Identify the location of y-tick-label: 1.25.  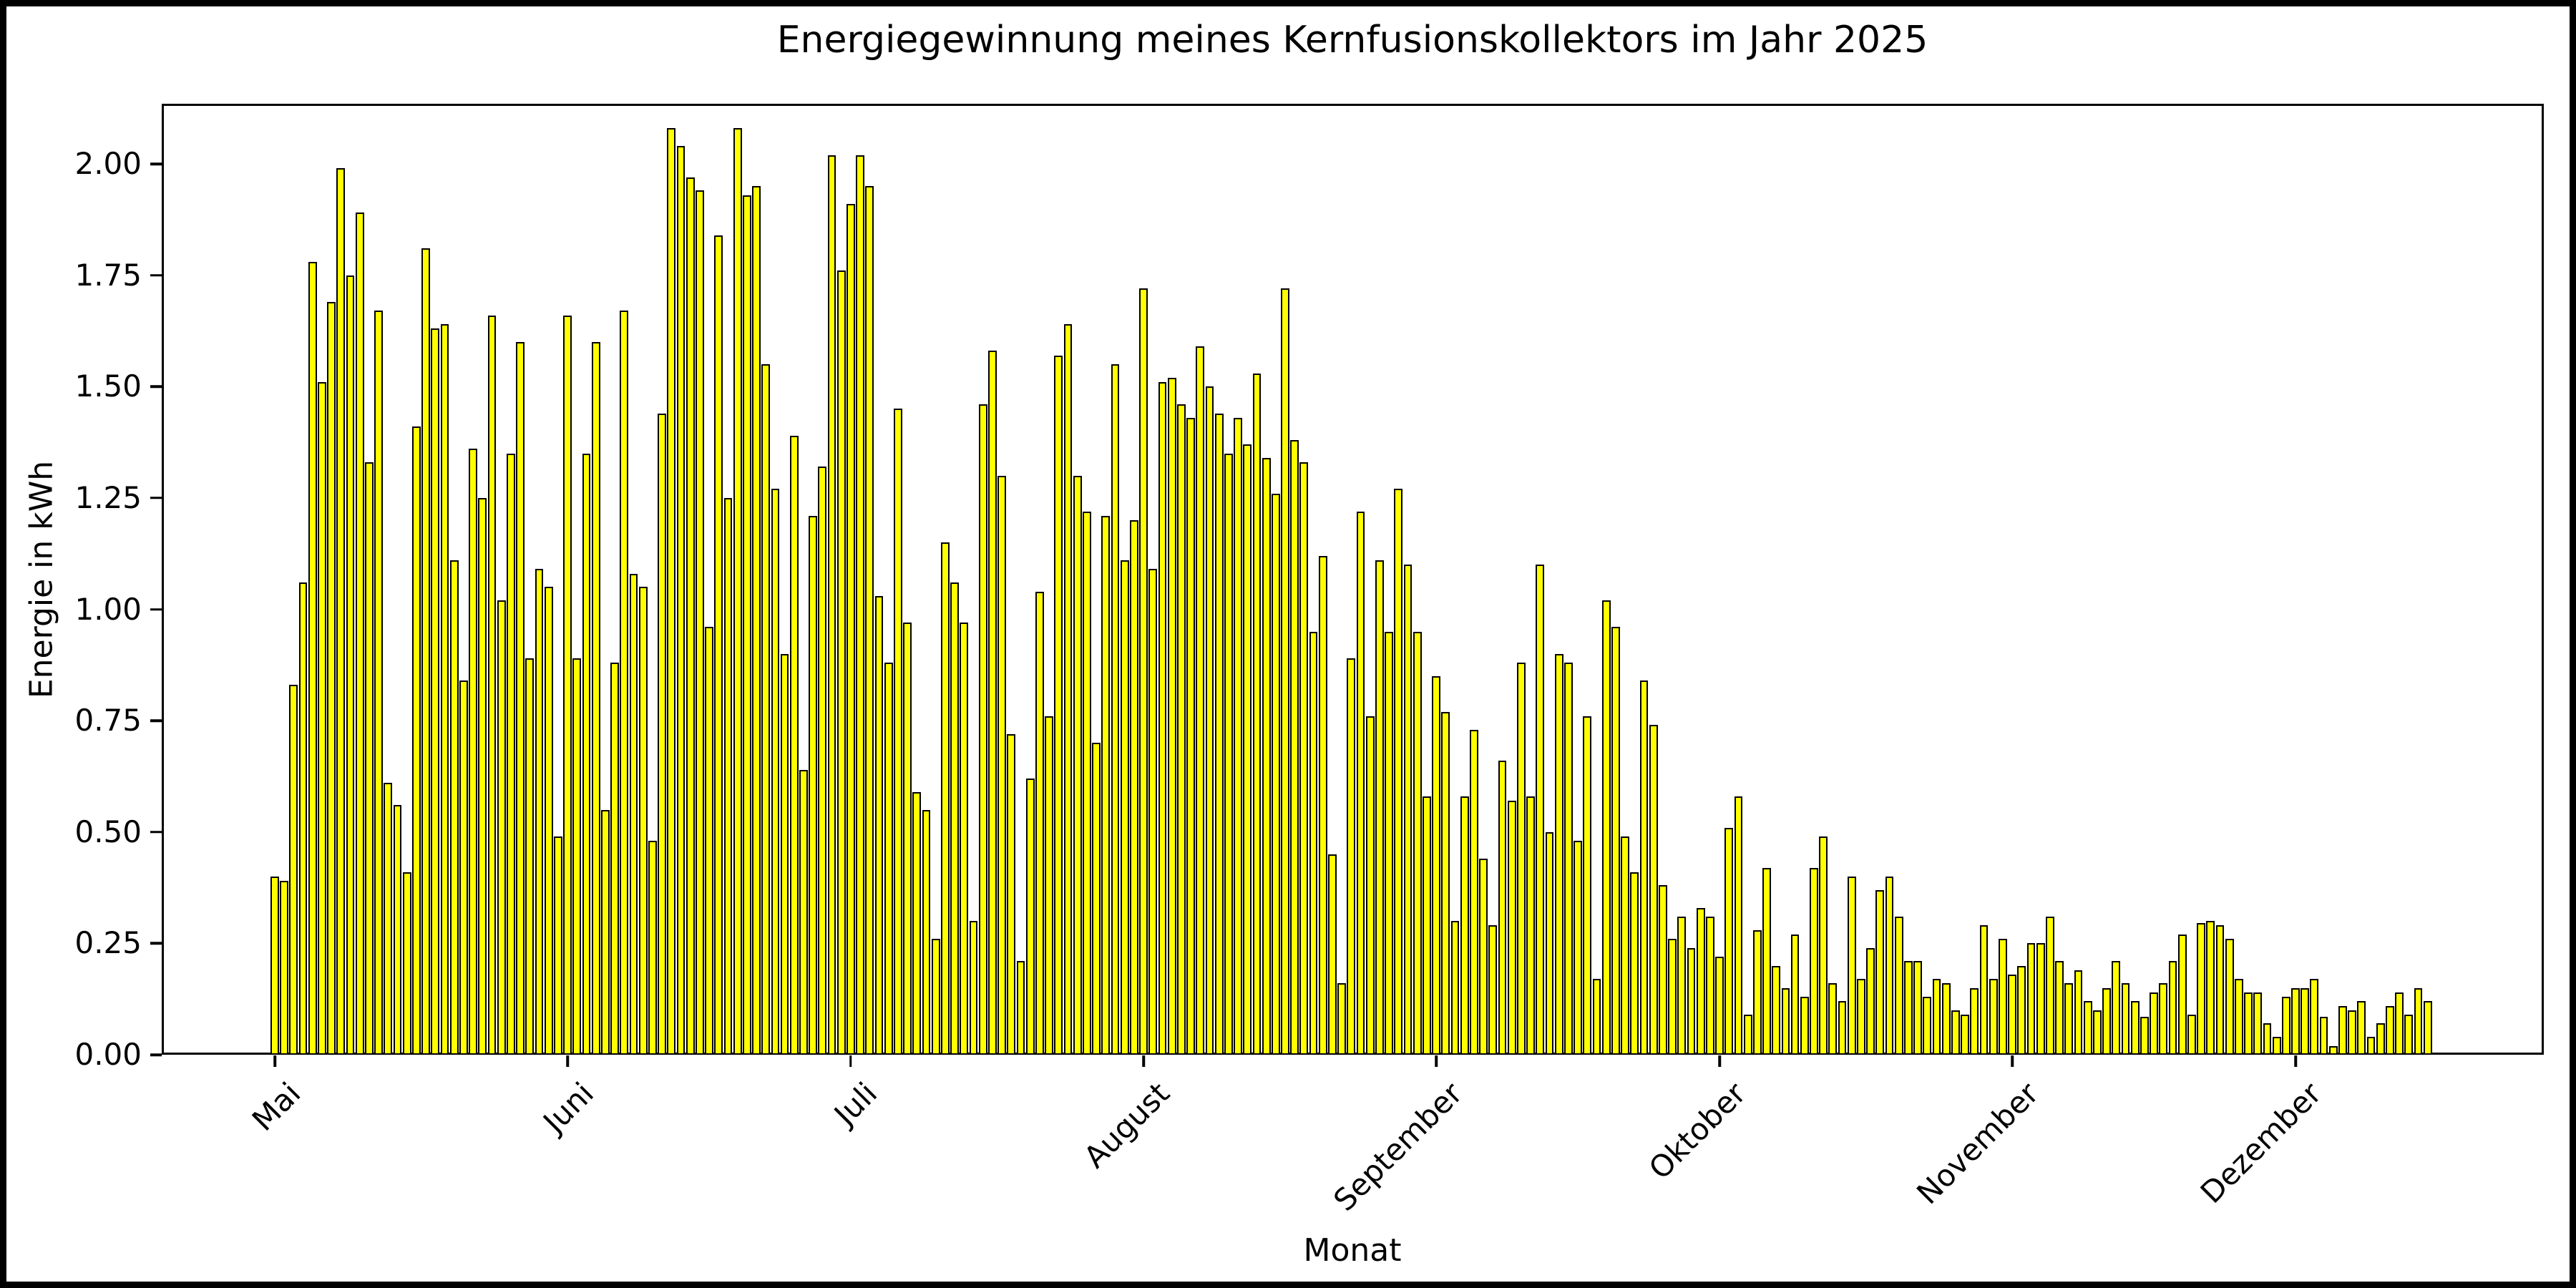
(108, 497).